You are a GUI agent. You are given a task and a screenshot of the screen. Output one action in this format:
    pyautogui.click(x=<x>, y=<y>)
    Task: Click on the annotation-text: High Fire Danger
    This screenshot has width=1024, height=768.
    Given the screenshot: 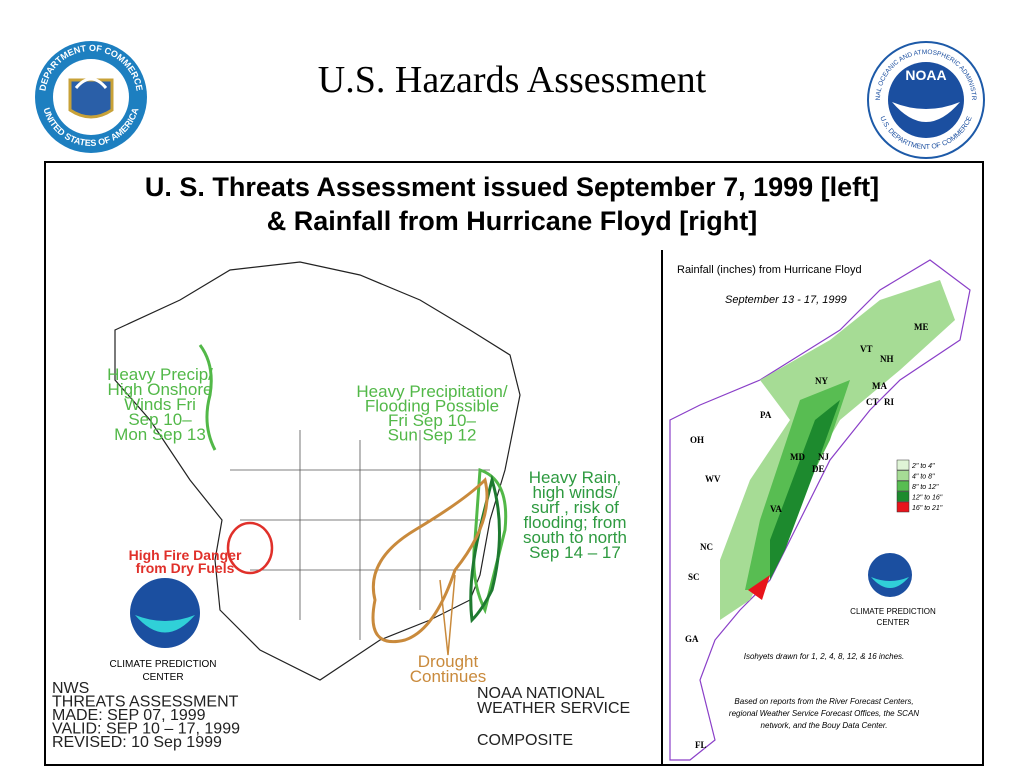 What is the action you would take?
    pyautogui.click(x=185, y=555)
    